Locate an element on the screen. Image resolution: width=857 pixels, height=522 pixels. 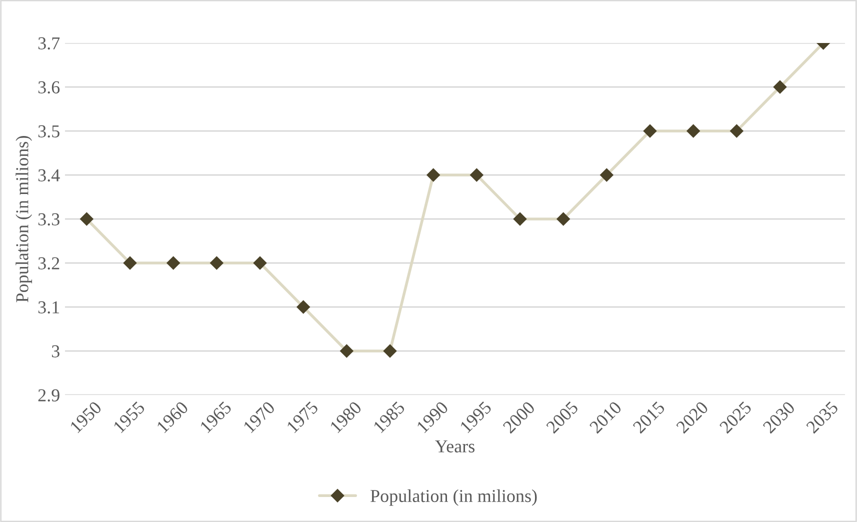
y-tick-label: 3.3 is located at coordinates (49, 219).